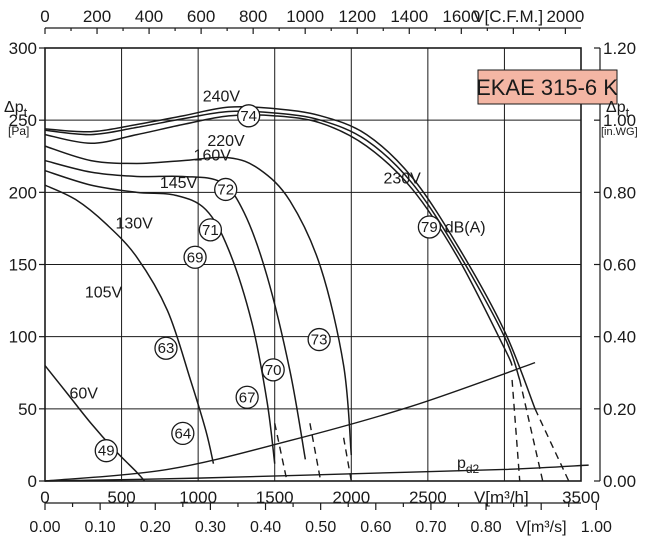  Describe the element at coordinates (275, 497) in the screenshot. I see `x-primary-tick-label: 1500` at that location.